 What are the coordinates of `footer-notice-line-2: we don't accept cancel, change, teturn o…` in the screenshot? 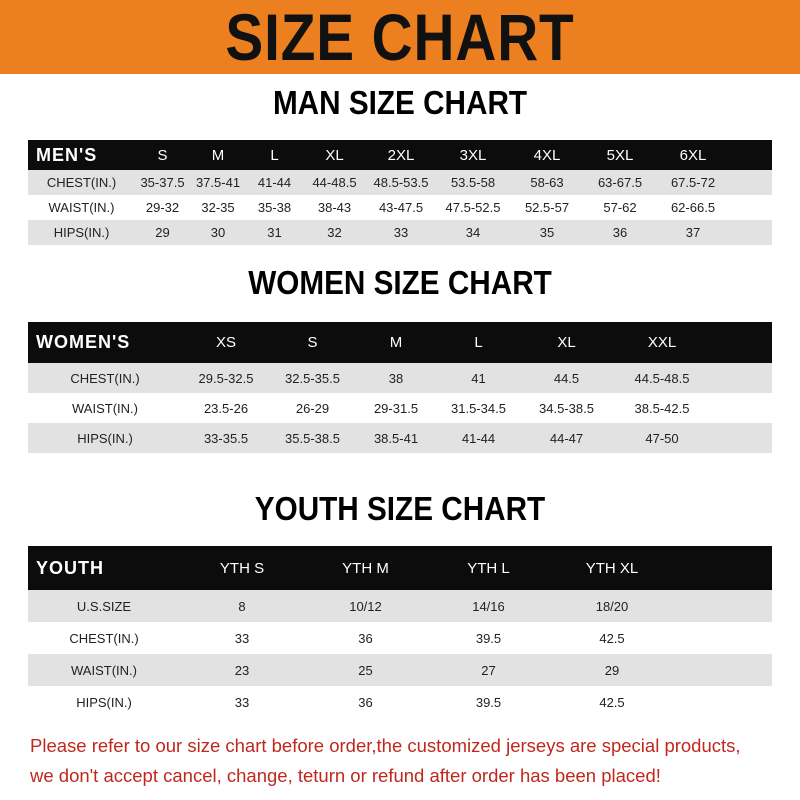 It's located at (345, 775).